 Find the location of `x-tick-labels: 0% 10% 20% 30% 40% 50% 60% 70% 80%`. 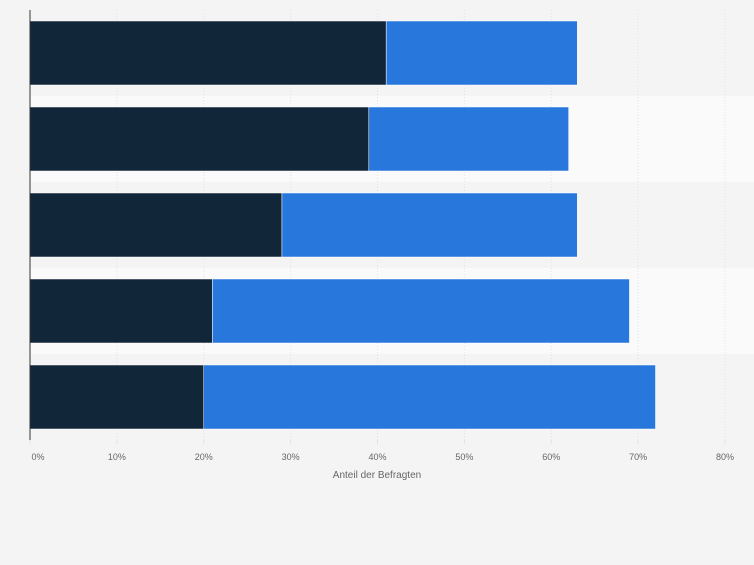

x-tick-labels: 0% 10% 20% 30% 40% 50% 60% 70% 80% is located at coordinates (381, 451).